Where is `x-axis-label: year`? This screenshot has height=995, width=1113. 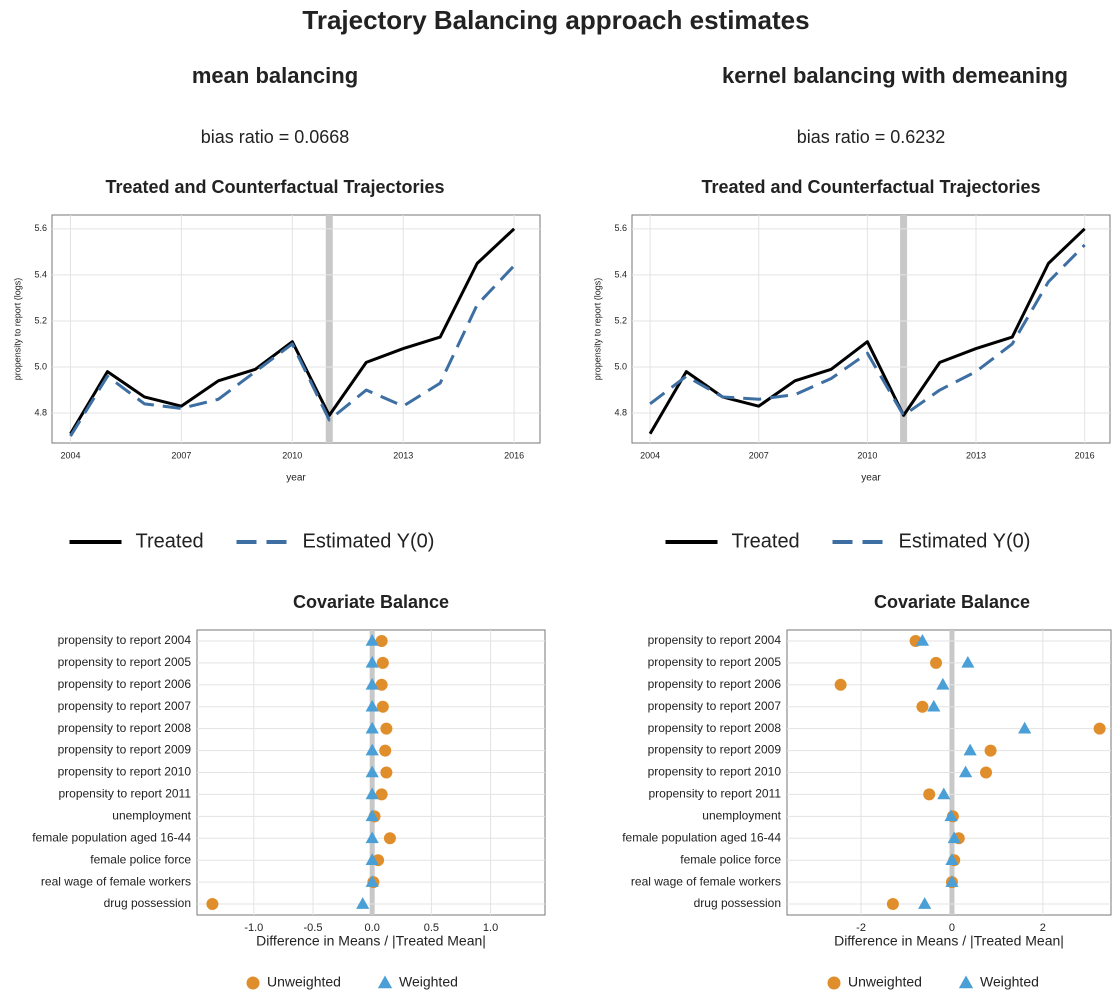
x-axis-label: year is located at coordinates (871, 478).